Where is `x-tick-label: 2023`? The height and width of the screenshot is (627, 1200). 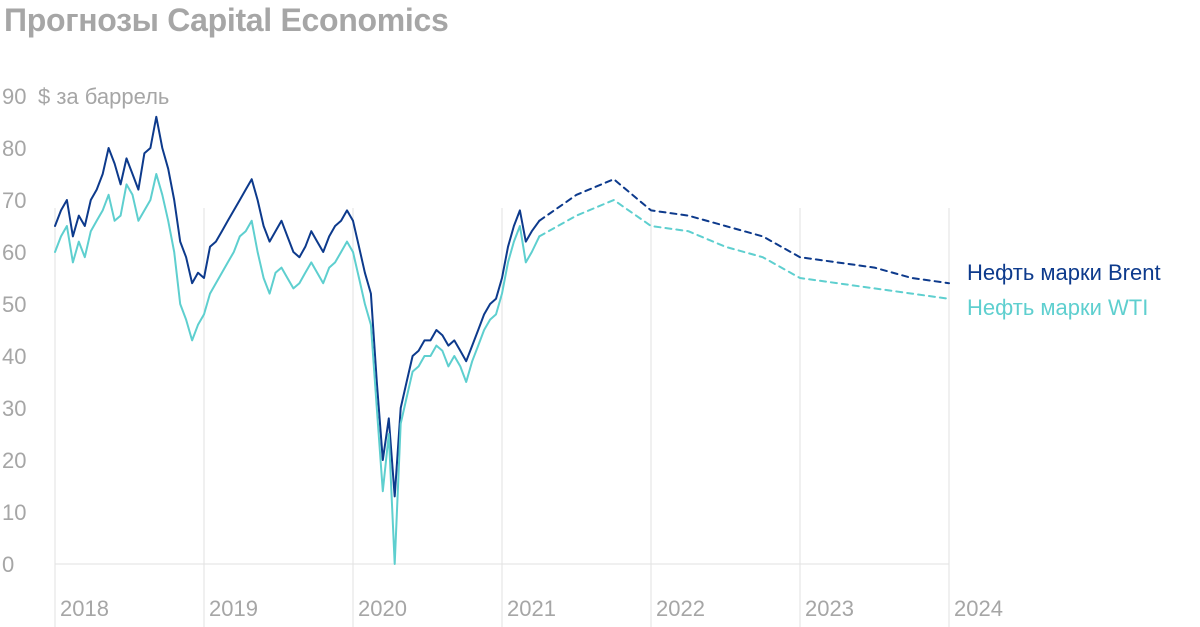
x-tick-label: 2023 is located at coordinates (829, 608).